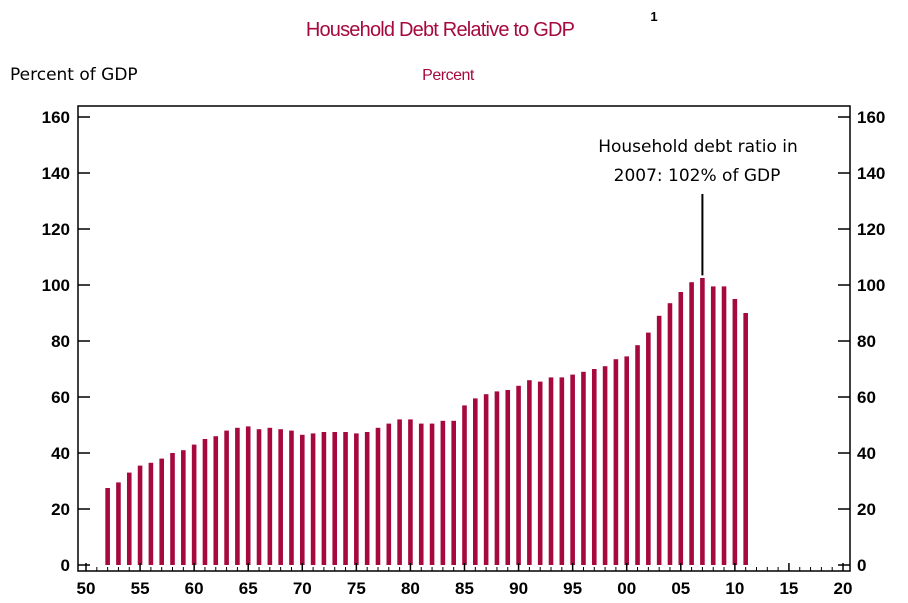 This screenshot has width=908, height=603. I want to click on bar-1971, so click(313, 499).